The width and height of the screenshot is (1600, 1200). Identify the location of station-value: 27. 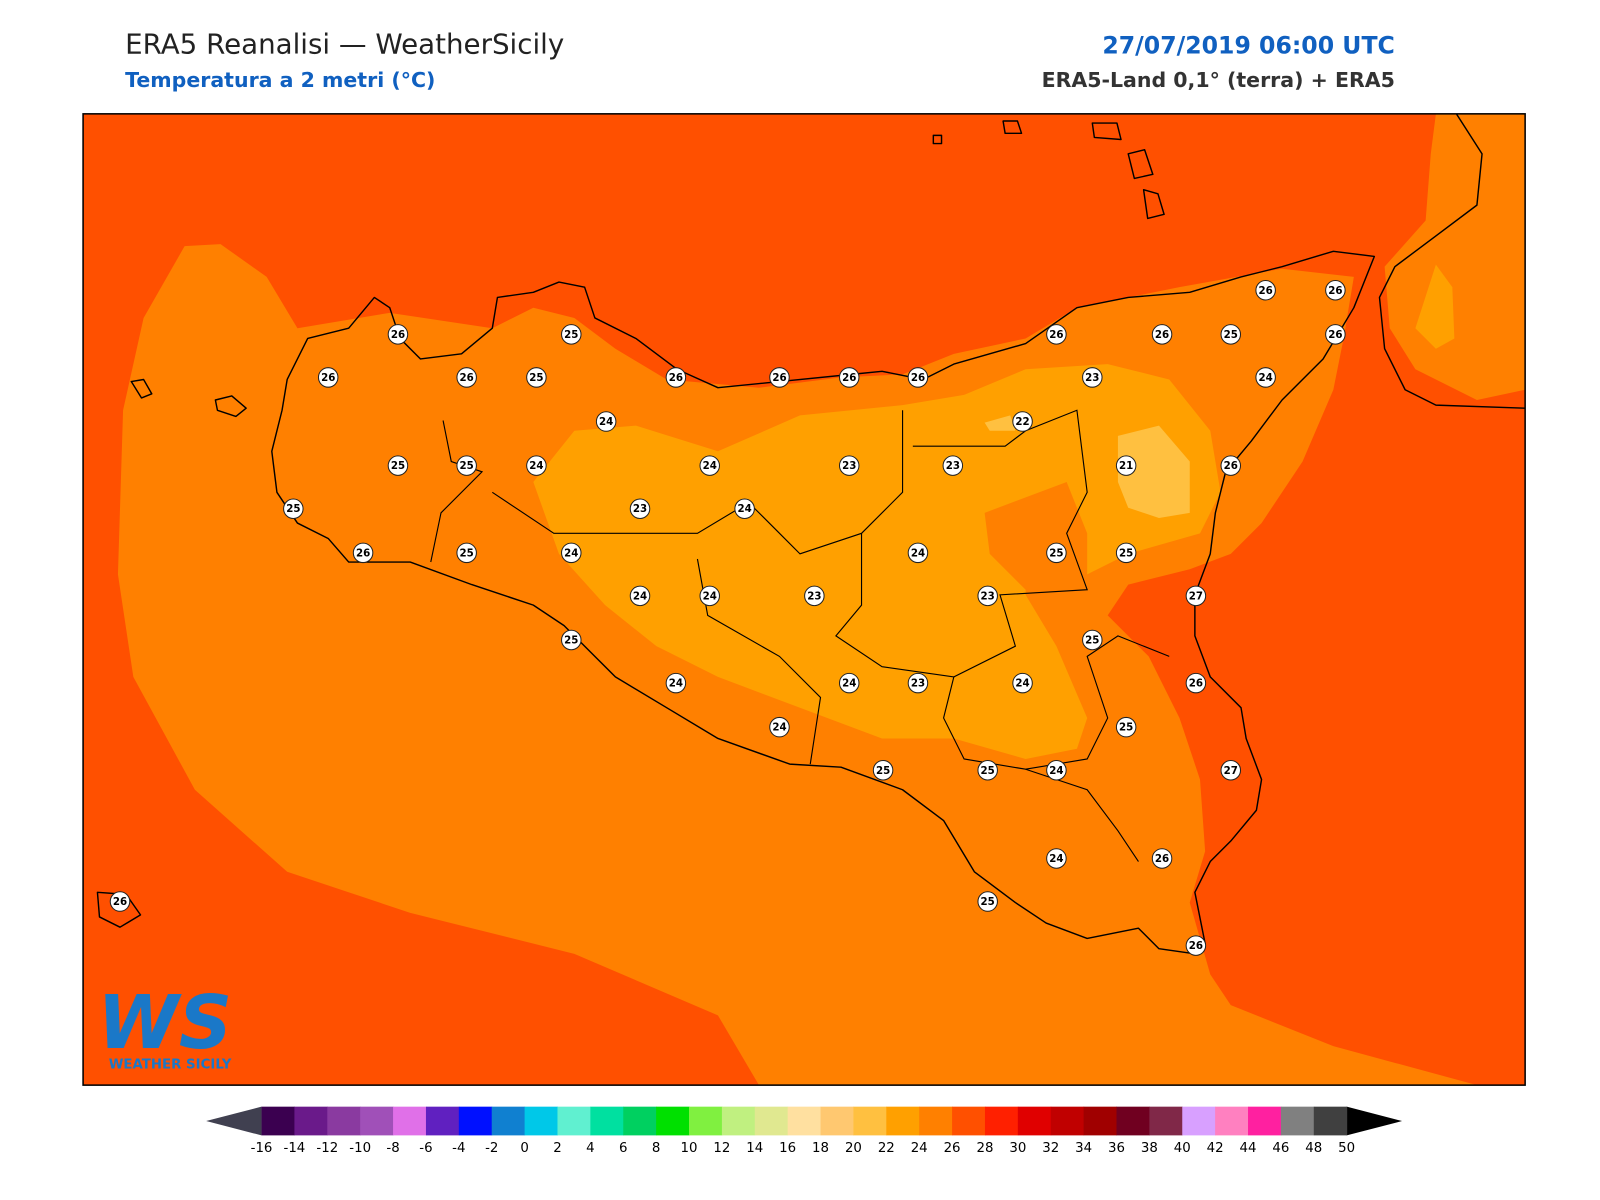
(1231, 771).